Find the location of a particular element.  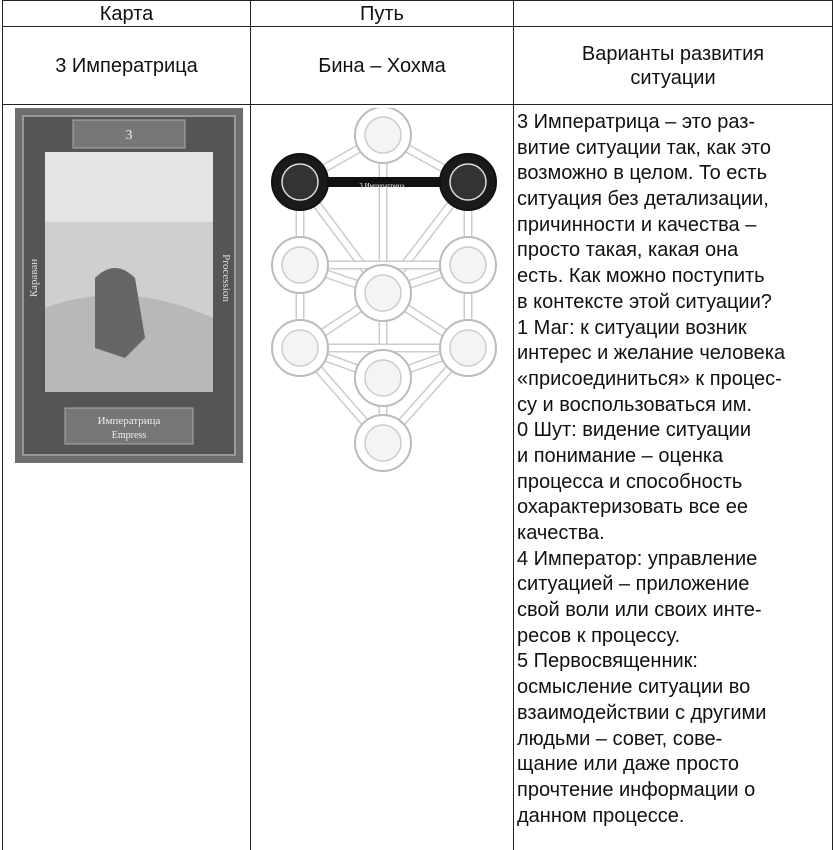

card-side-text: Procession is located at coordinates (226, 278).